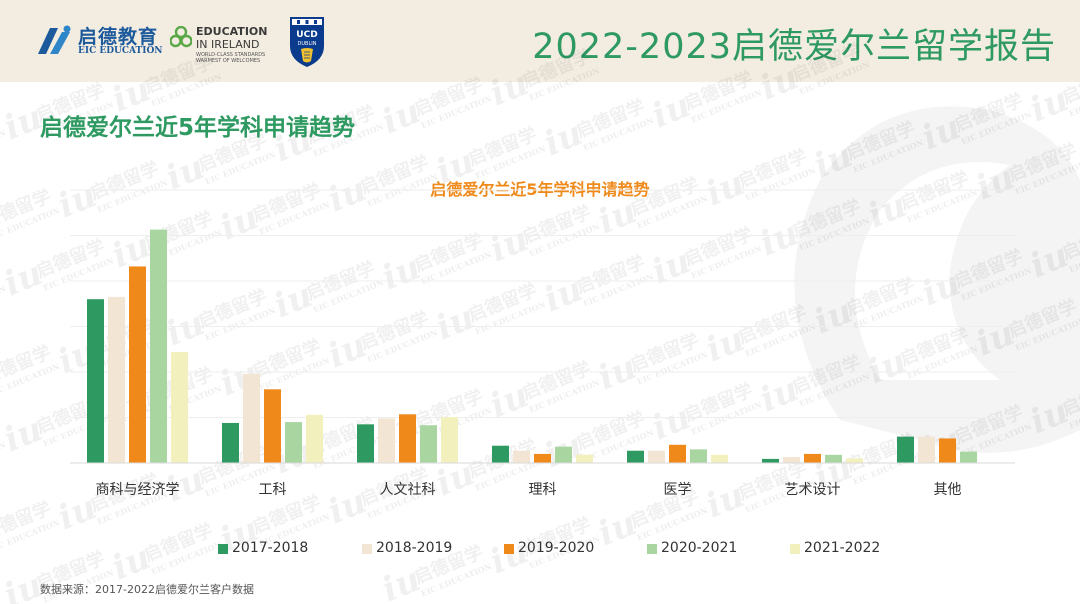 This screenshot has height=604, width=1080. What do you see at coordinates (543, 490) in the screenshot?
I see `x-tick-label: 理科` at bounding box center [543, 490].